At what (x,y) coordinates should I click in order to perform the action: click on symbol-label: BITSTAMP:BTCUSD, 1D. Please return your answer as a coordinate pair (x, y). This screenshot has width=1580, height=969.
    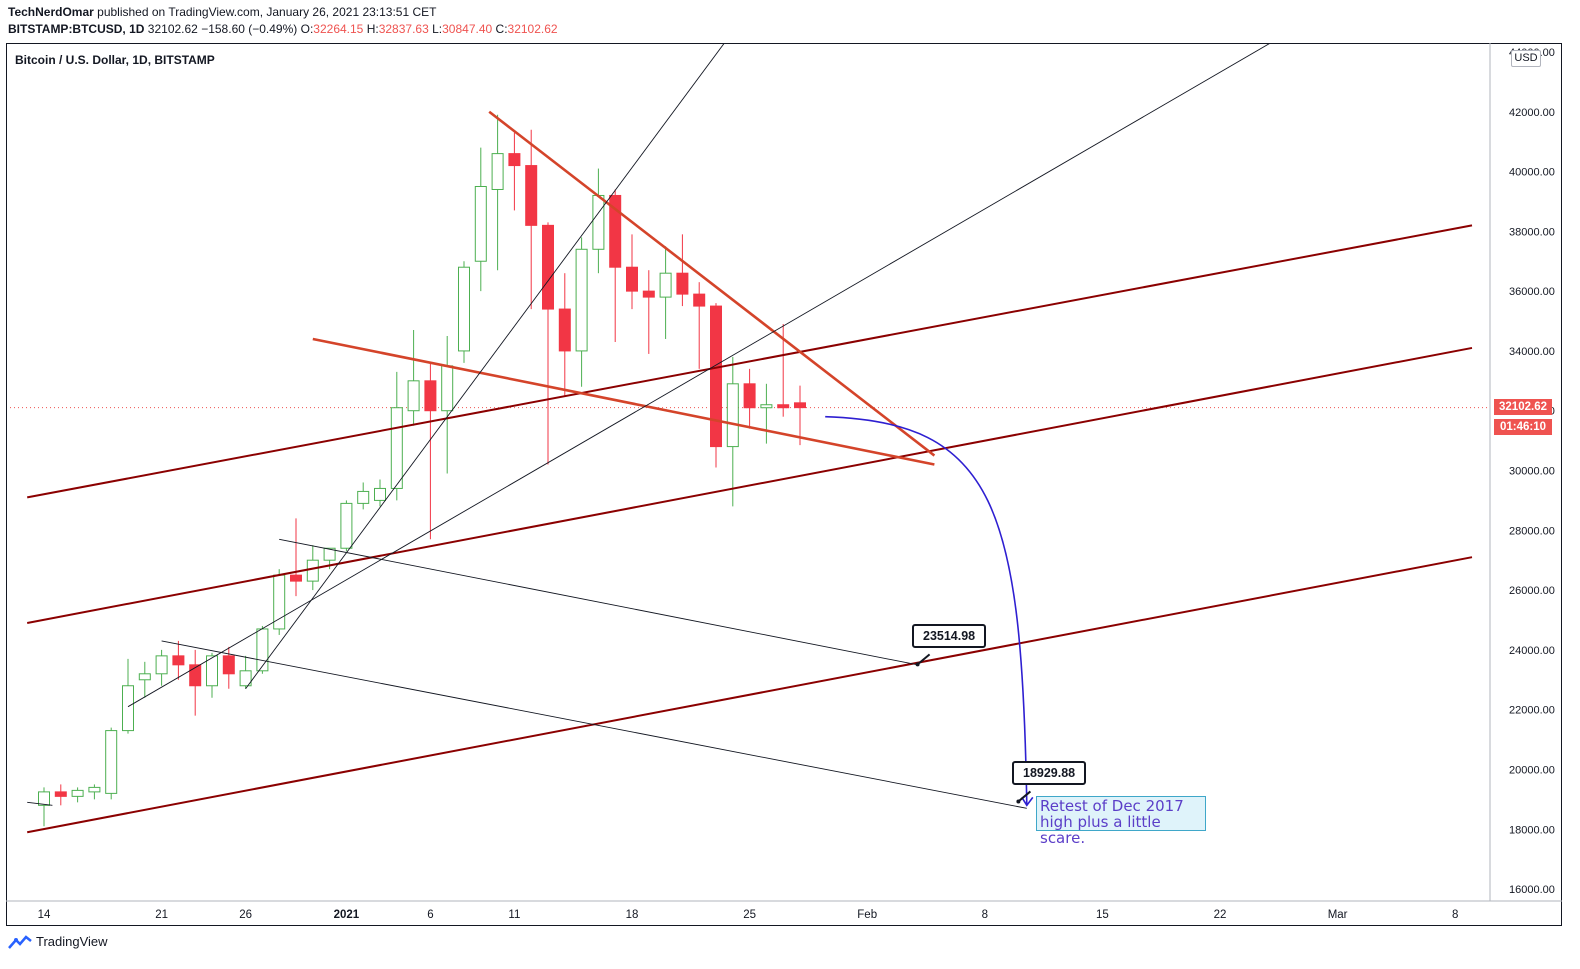
    Looking at the image, I should click on (76, 29).